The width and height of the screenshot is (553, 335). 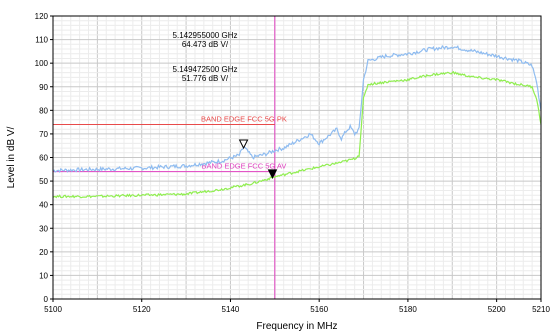 I want to click on marker-level-label: 51.776 dB V/, so click(x=205, y=78).